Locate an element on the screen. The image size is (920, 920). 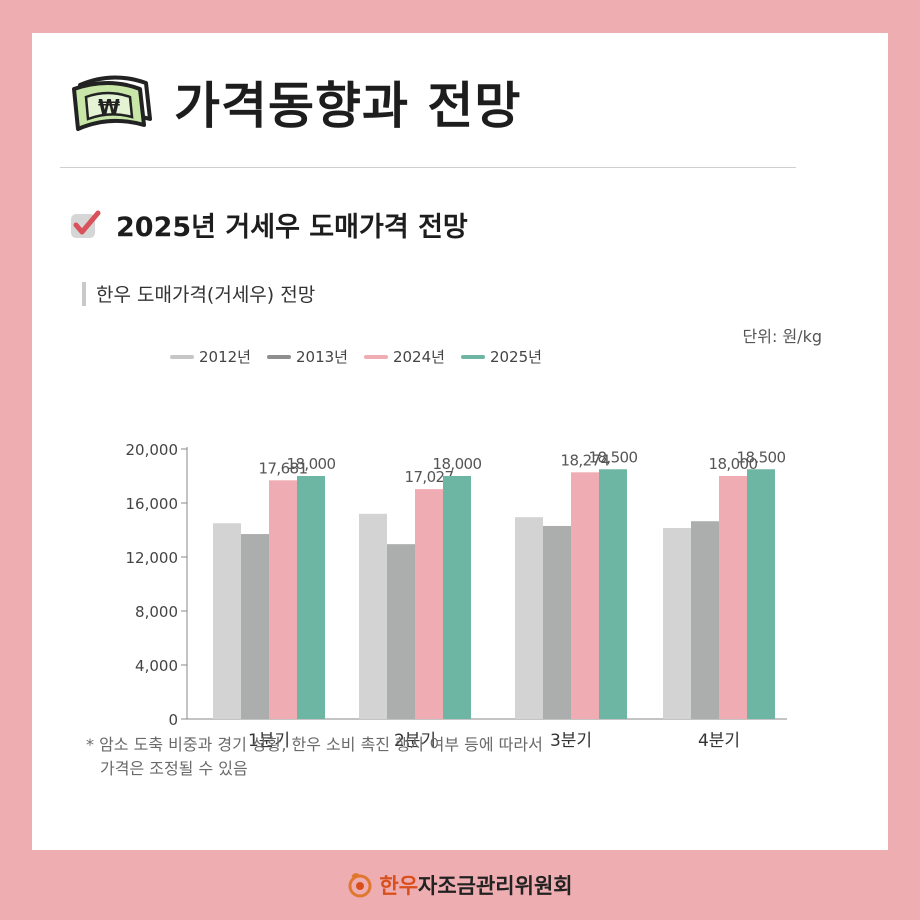
x-tick-label: 2분기 is located at coordinates (415, 741).